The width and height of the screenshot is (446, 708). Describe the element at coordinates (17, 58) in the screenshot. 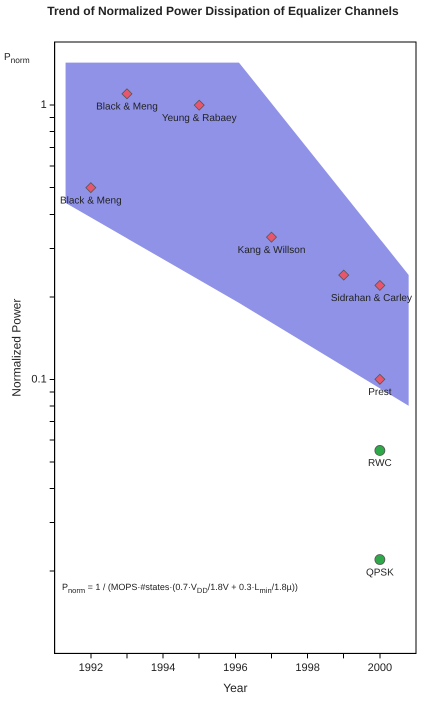

I see `text: P$_{norm}$` at that location.